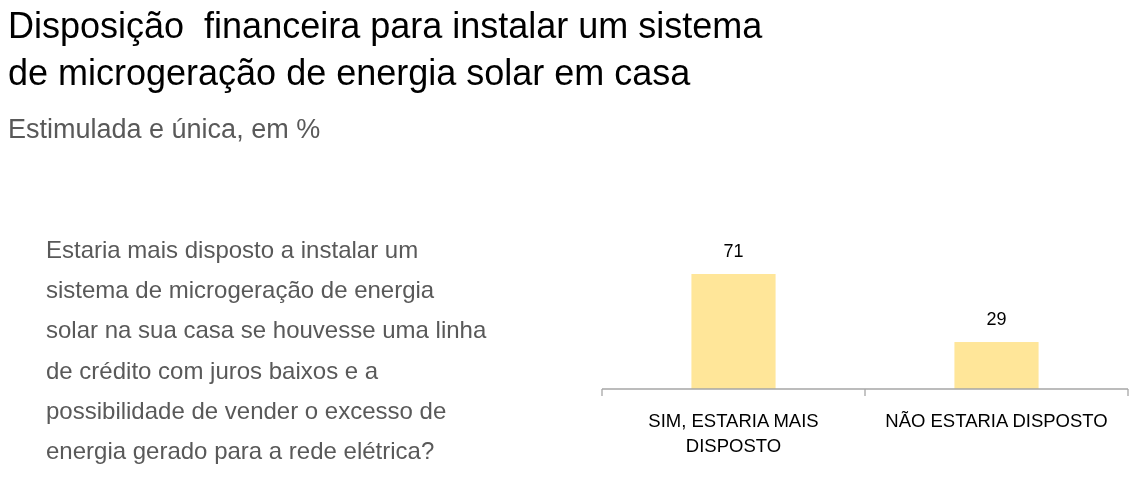  Describe the element at coordinates (386, 49) in the screenshot. I see `chart-title: Disposição financeira para instalar um sistema de microgeração de energia solar em casa` at that location.